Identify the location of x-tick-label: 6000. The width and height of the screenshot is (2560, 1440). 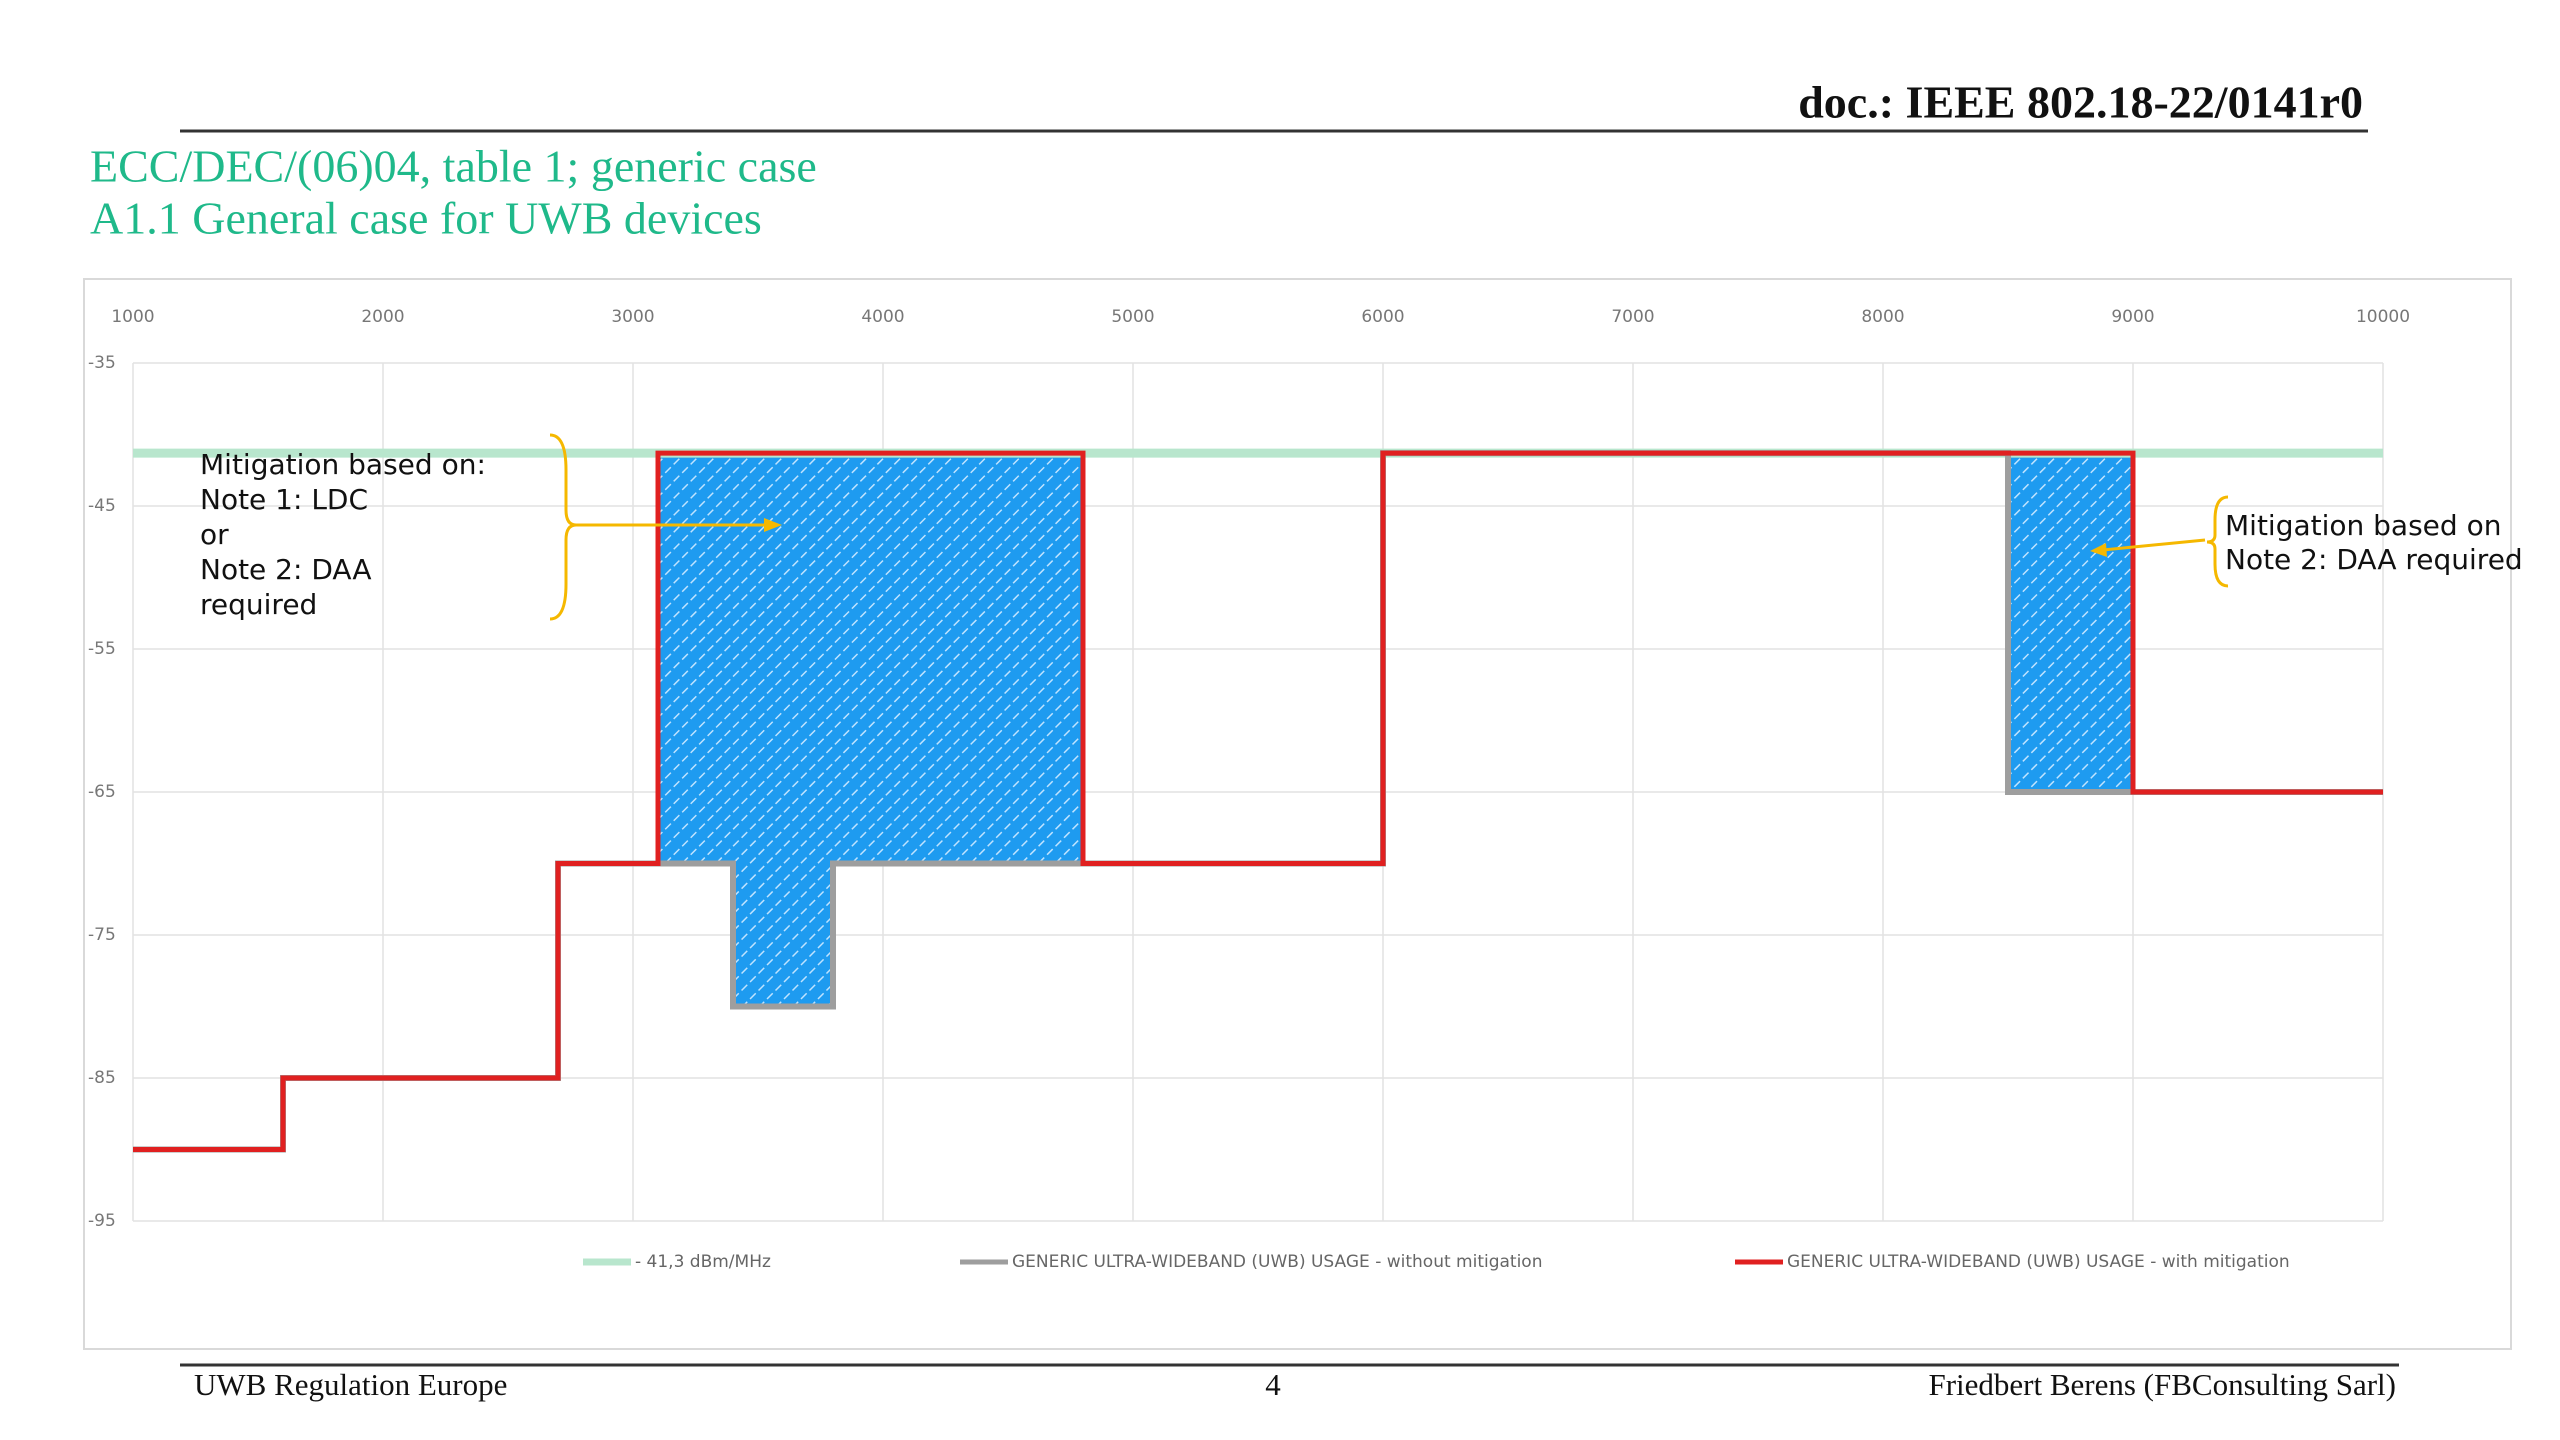
(1382, 317).